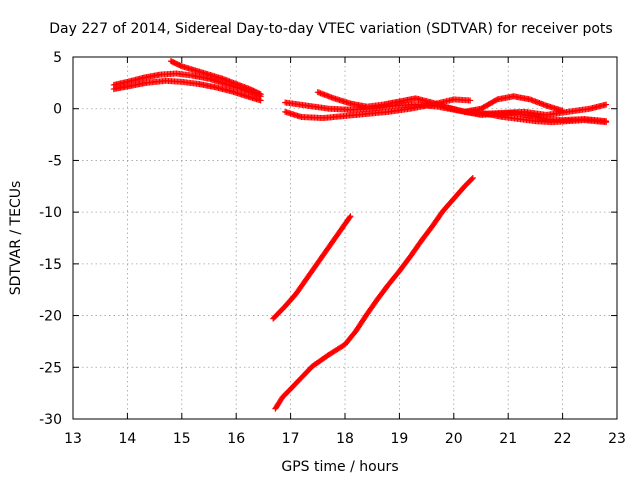 This screenshot has height=480, width=640. Describe the element at coordinates (563, 439) in the screenshot. I see `x-tick-label: 22` at that location.